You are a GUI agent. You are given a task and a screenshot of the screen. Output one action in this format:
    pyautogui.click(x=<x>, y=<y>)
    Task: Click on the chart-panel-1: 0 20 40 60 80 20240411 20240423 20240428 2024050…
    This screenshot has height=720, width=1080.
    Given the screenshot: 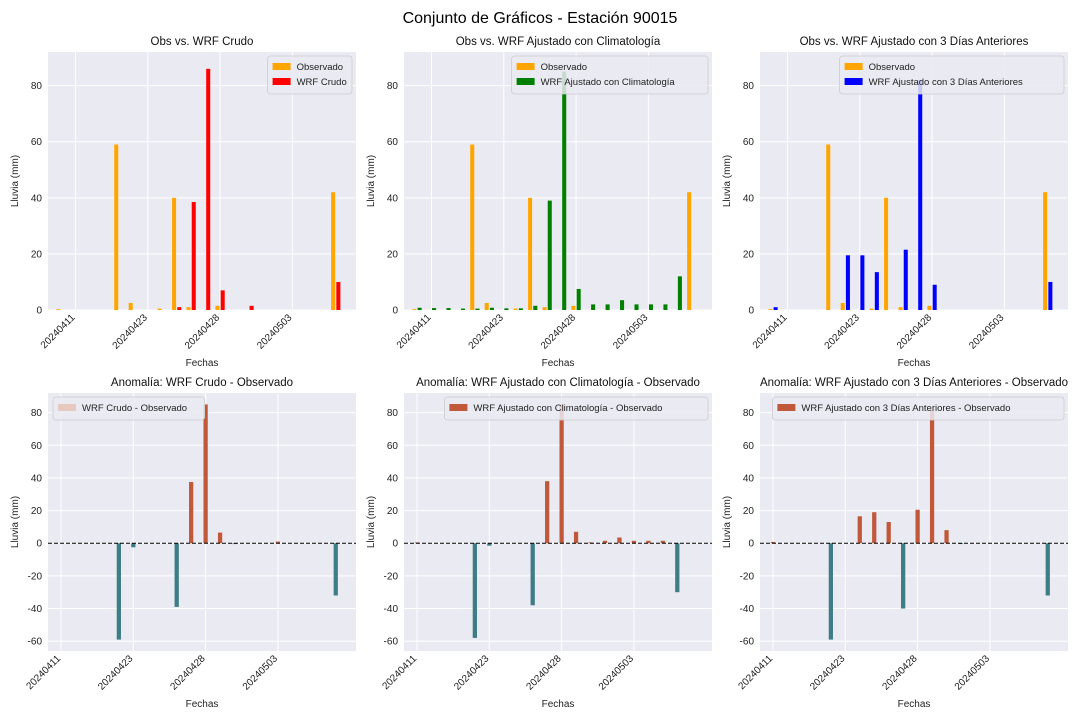 What is the action you would take?
    pyautogui.click(x=183, y=202)
    